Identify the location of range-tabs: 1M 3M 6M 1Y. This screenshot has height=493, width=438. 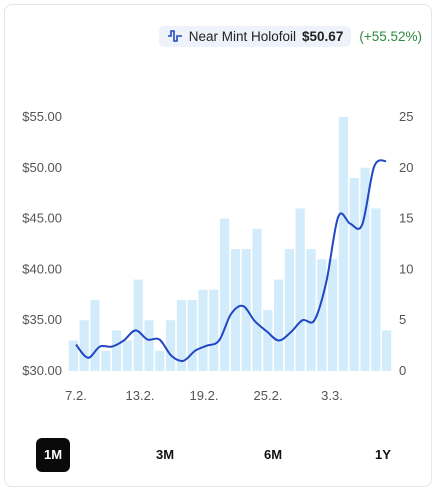
(216, 455).